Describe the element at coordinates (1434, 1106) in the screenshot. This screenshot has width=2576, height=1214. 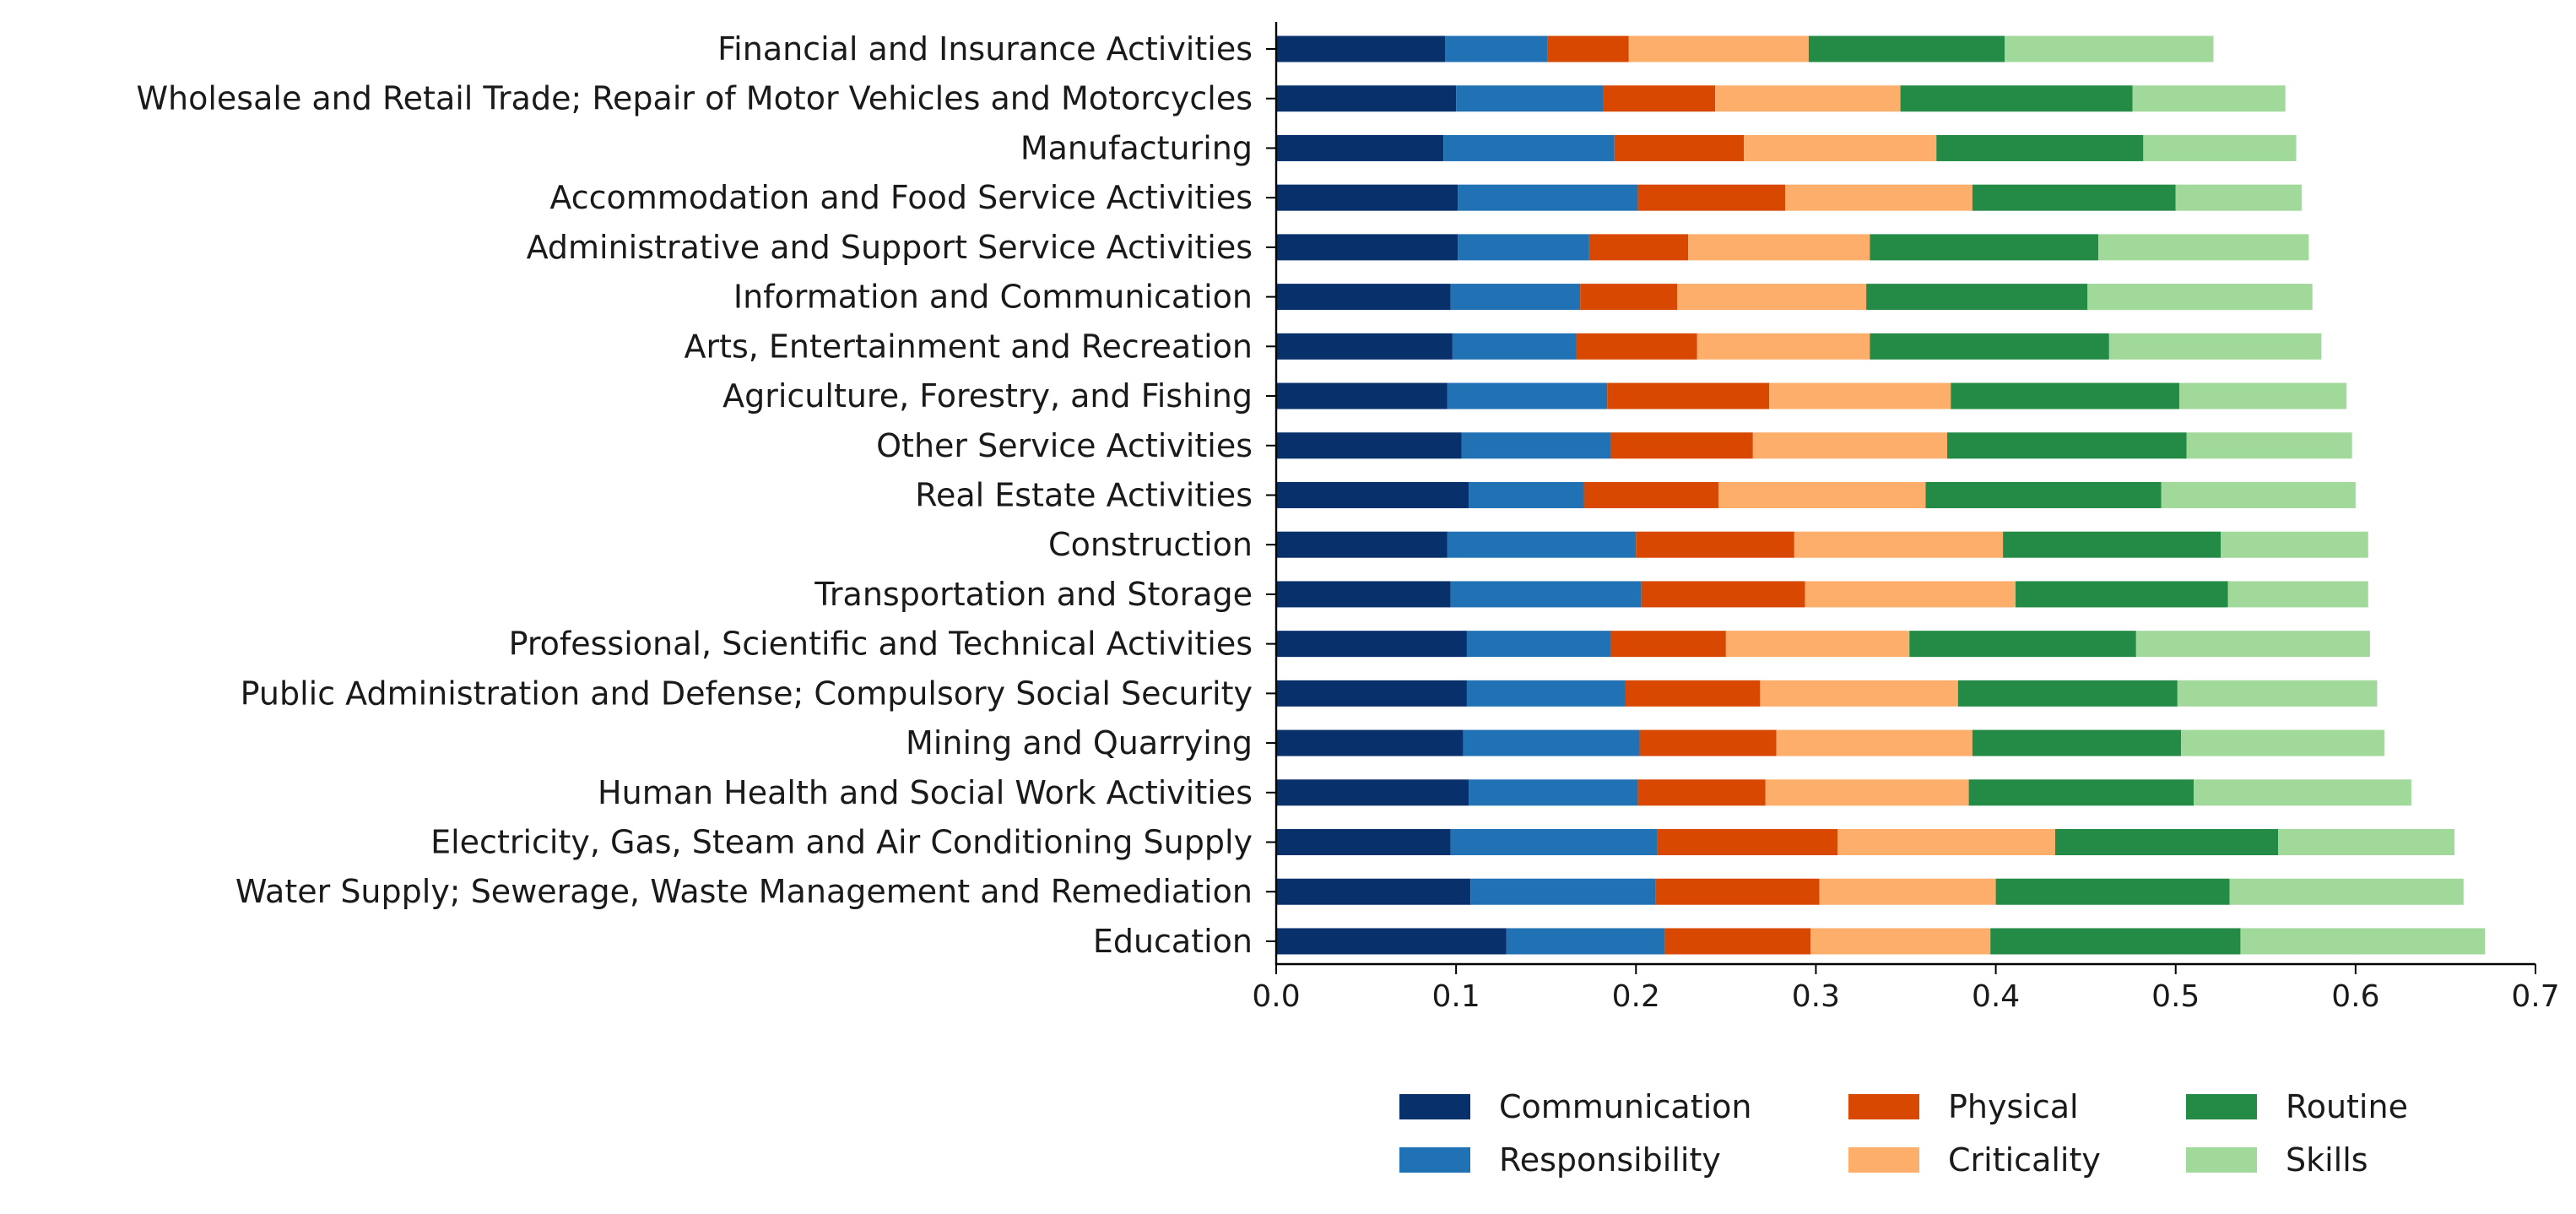
I see `legend-swatch-communication` at that location.